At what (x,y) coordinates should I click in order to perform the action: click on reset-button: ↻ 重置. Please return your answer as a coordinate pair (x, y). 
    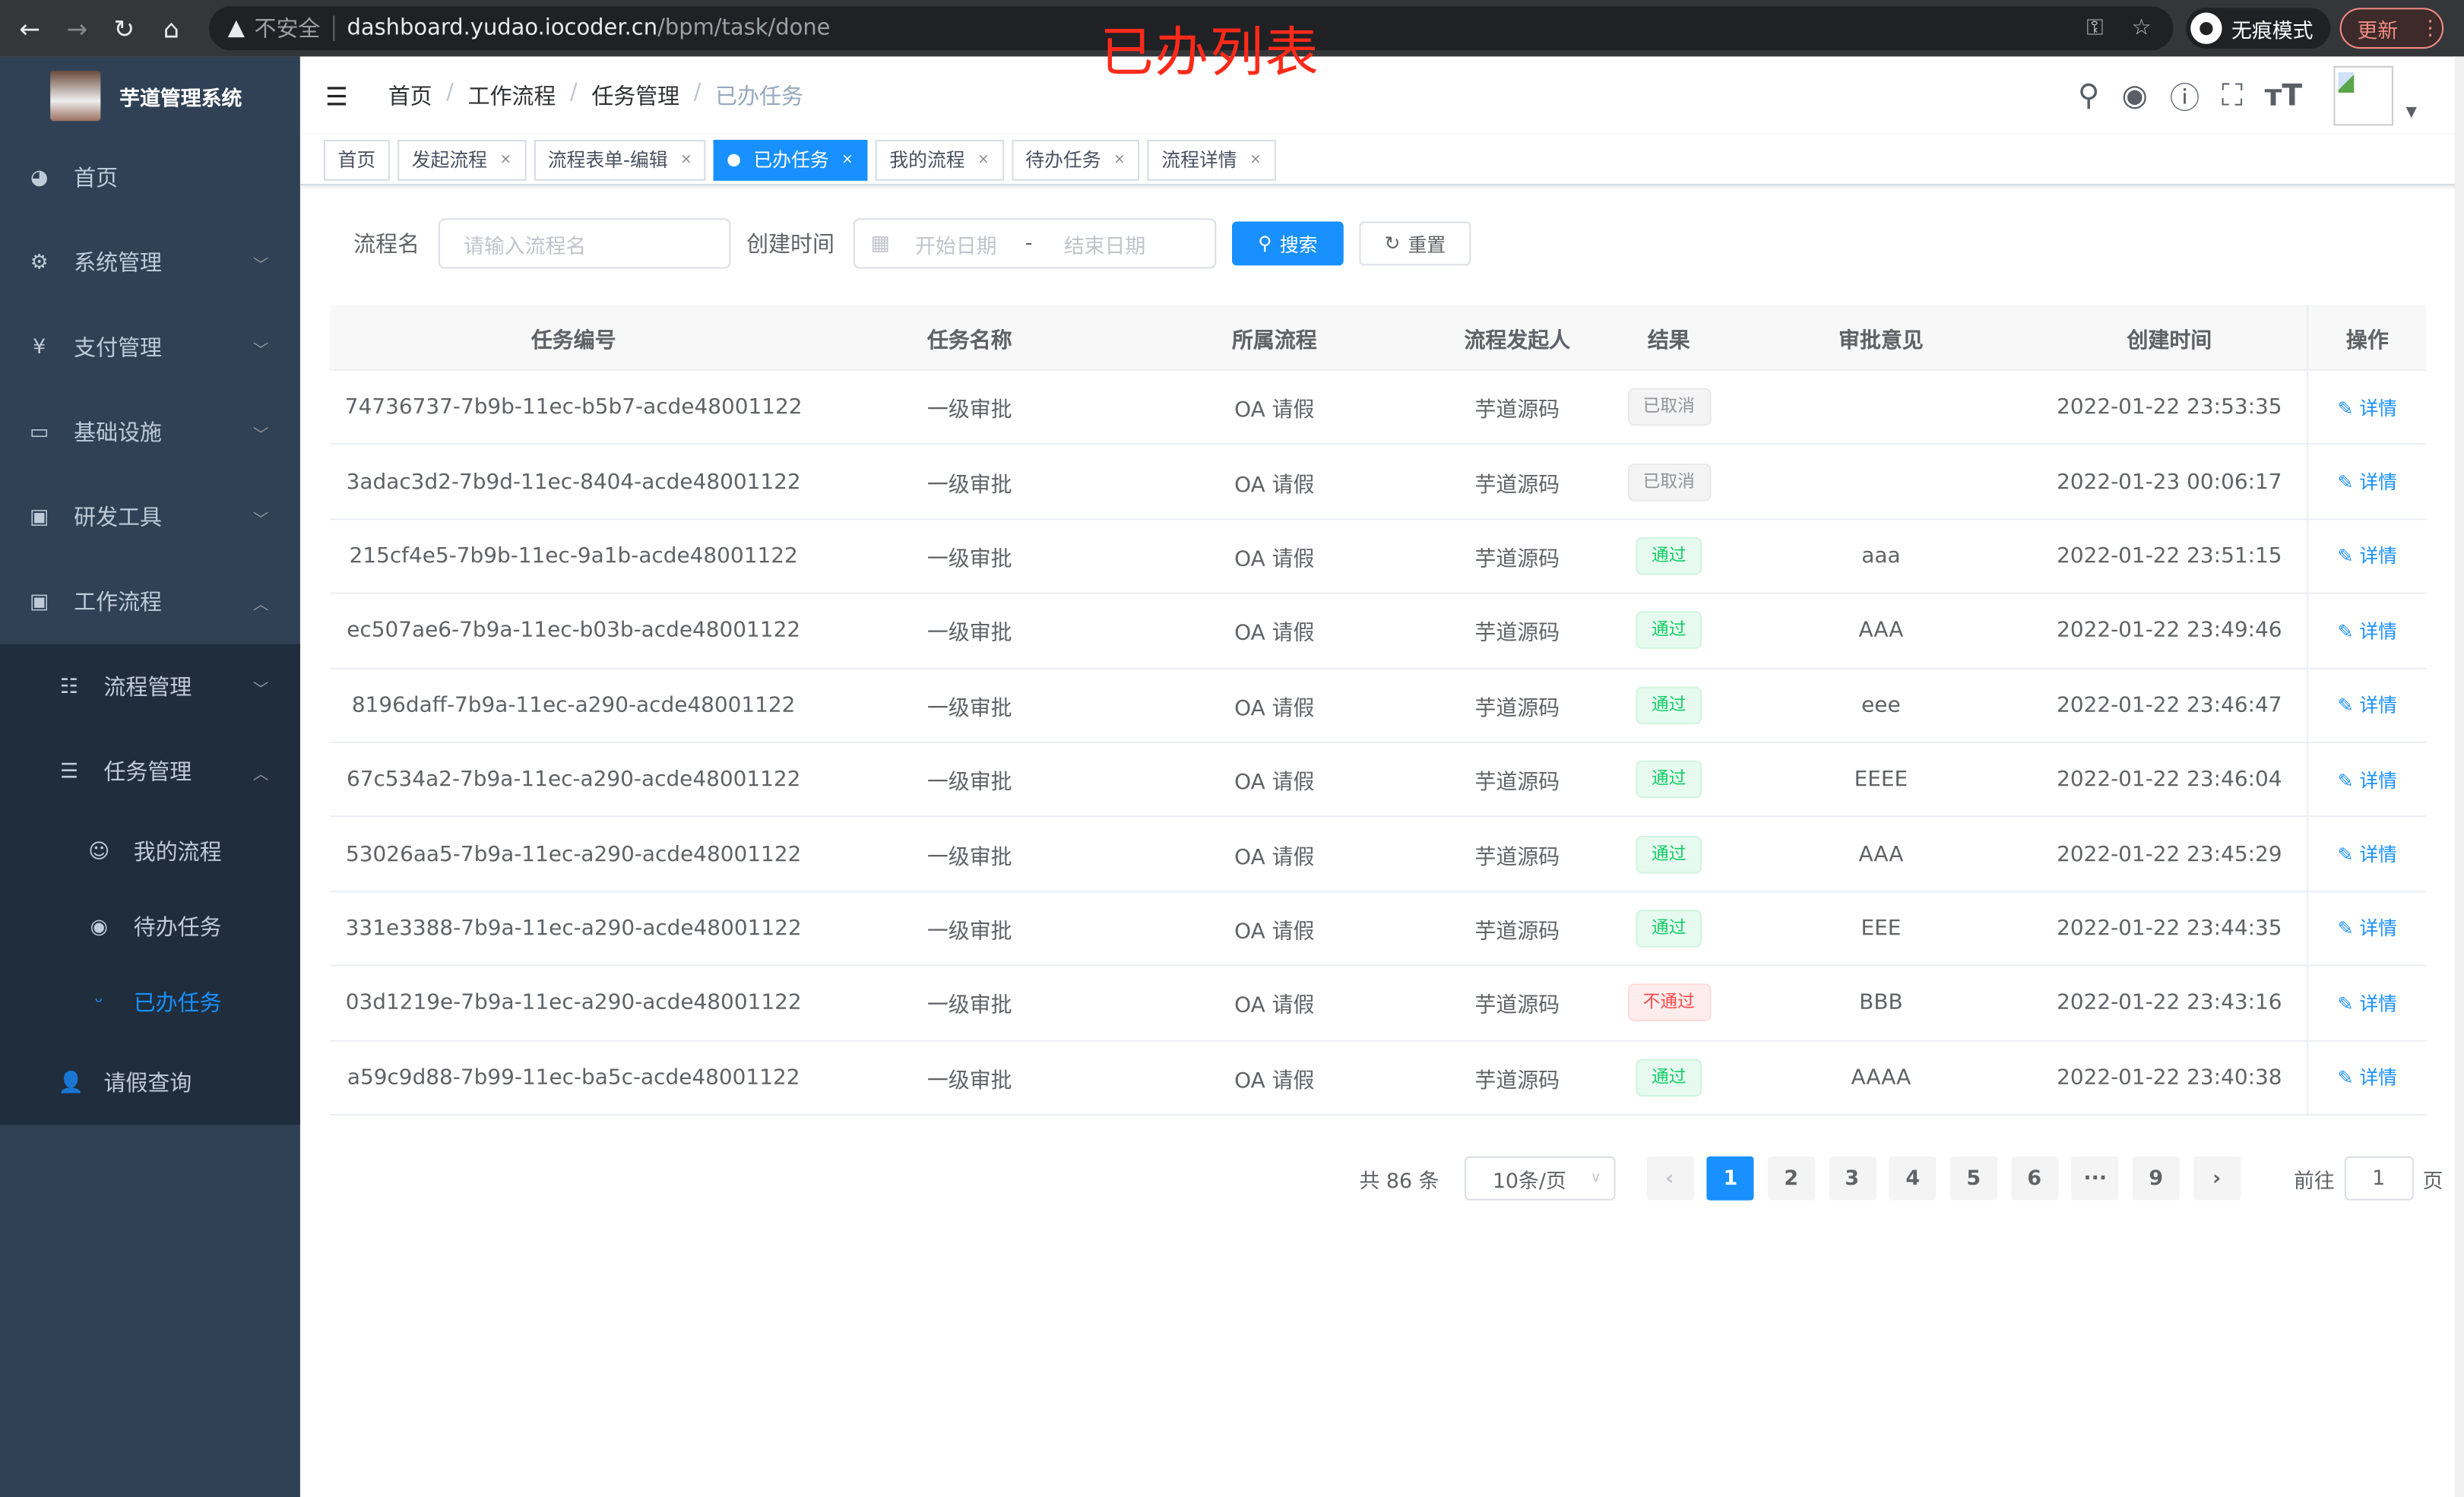
    Looking at the image, I should click on (1415, 244).